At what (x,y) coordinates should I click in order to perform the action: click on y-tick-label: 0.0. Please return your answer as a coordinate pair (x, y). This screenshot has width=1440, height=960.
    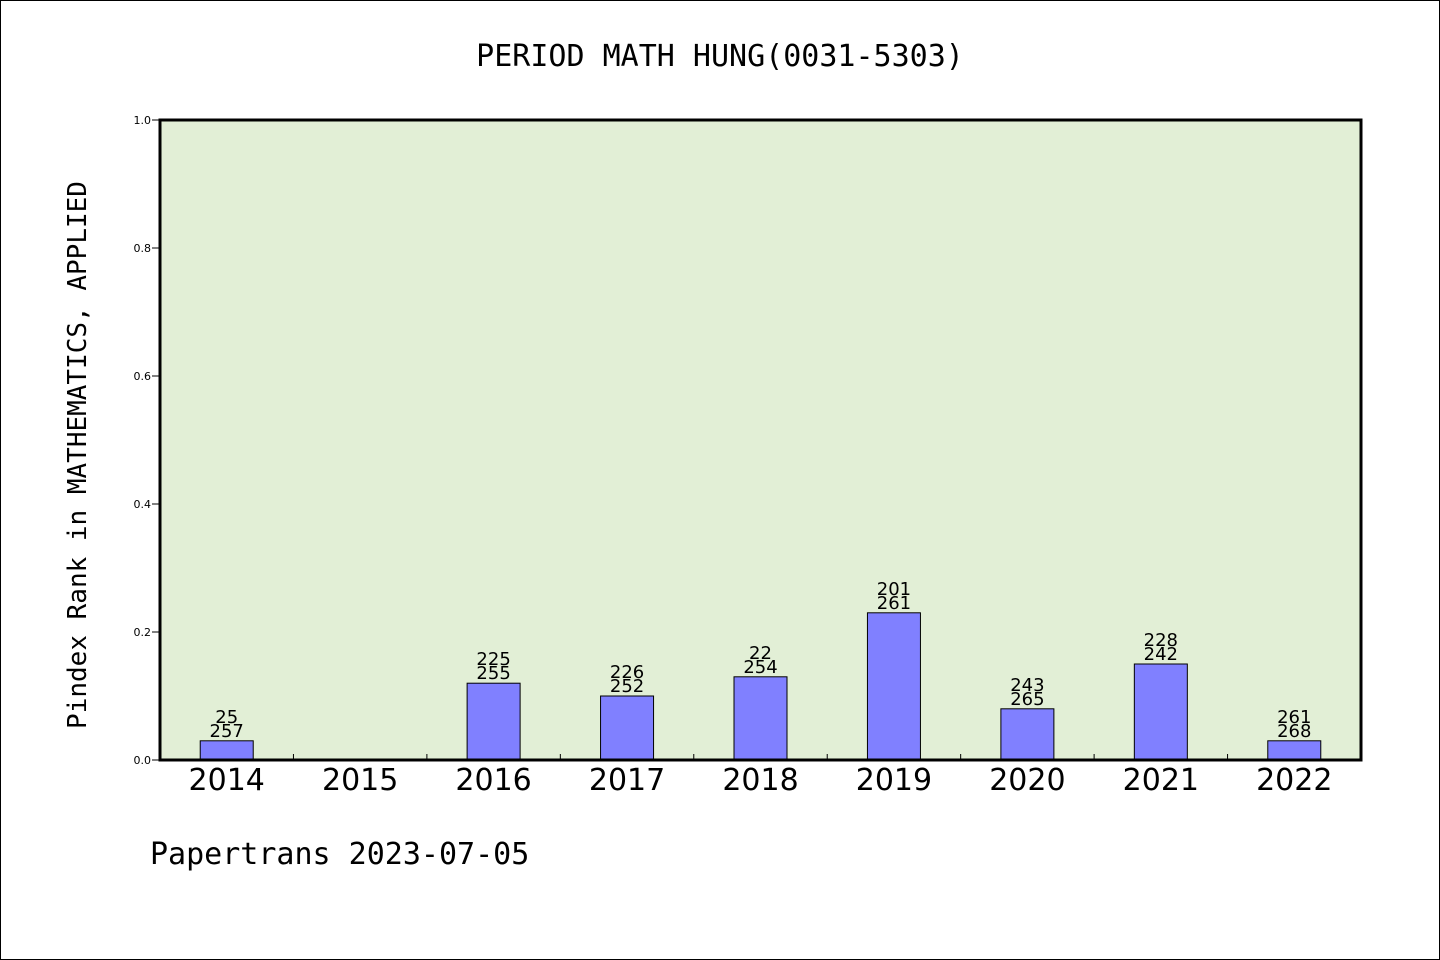
    Looking at the image, I should click on (143, 760).